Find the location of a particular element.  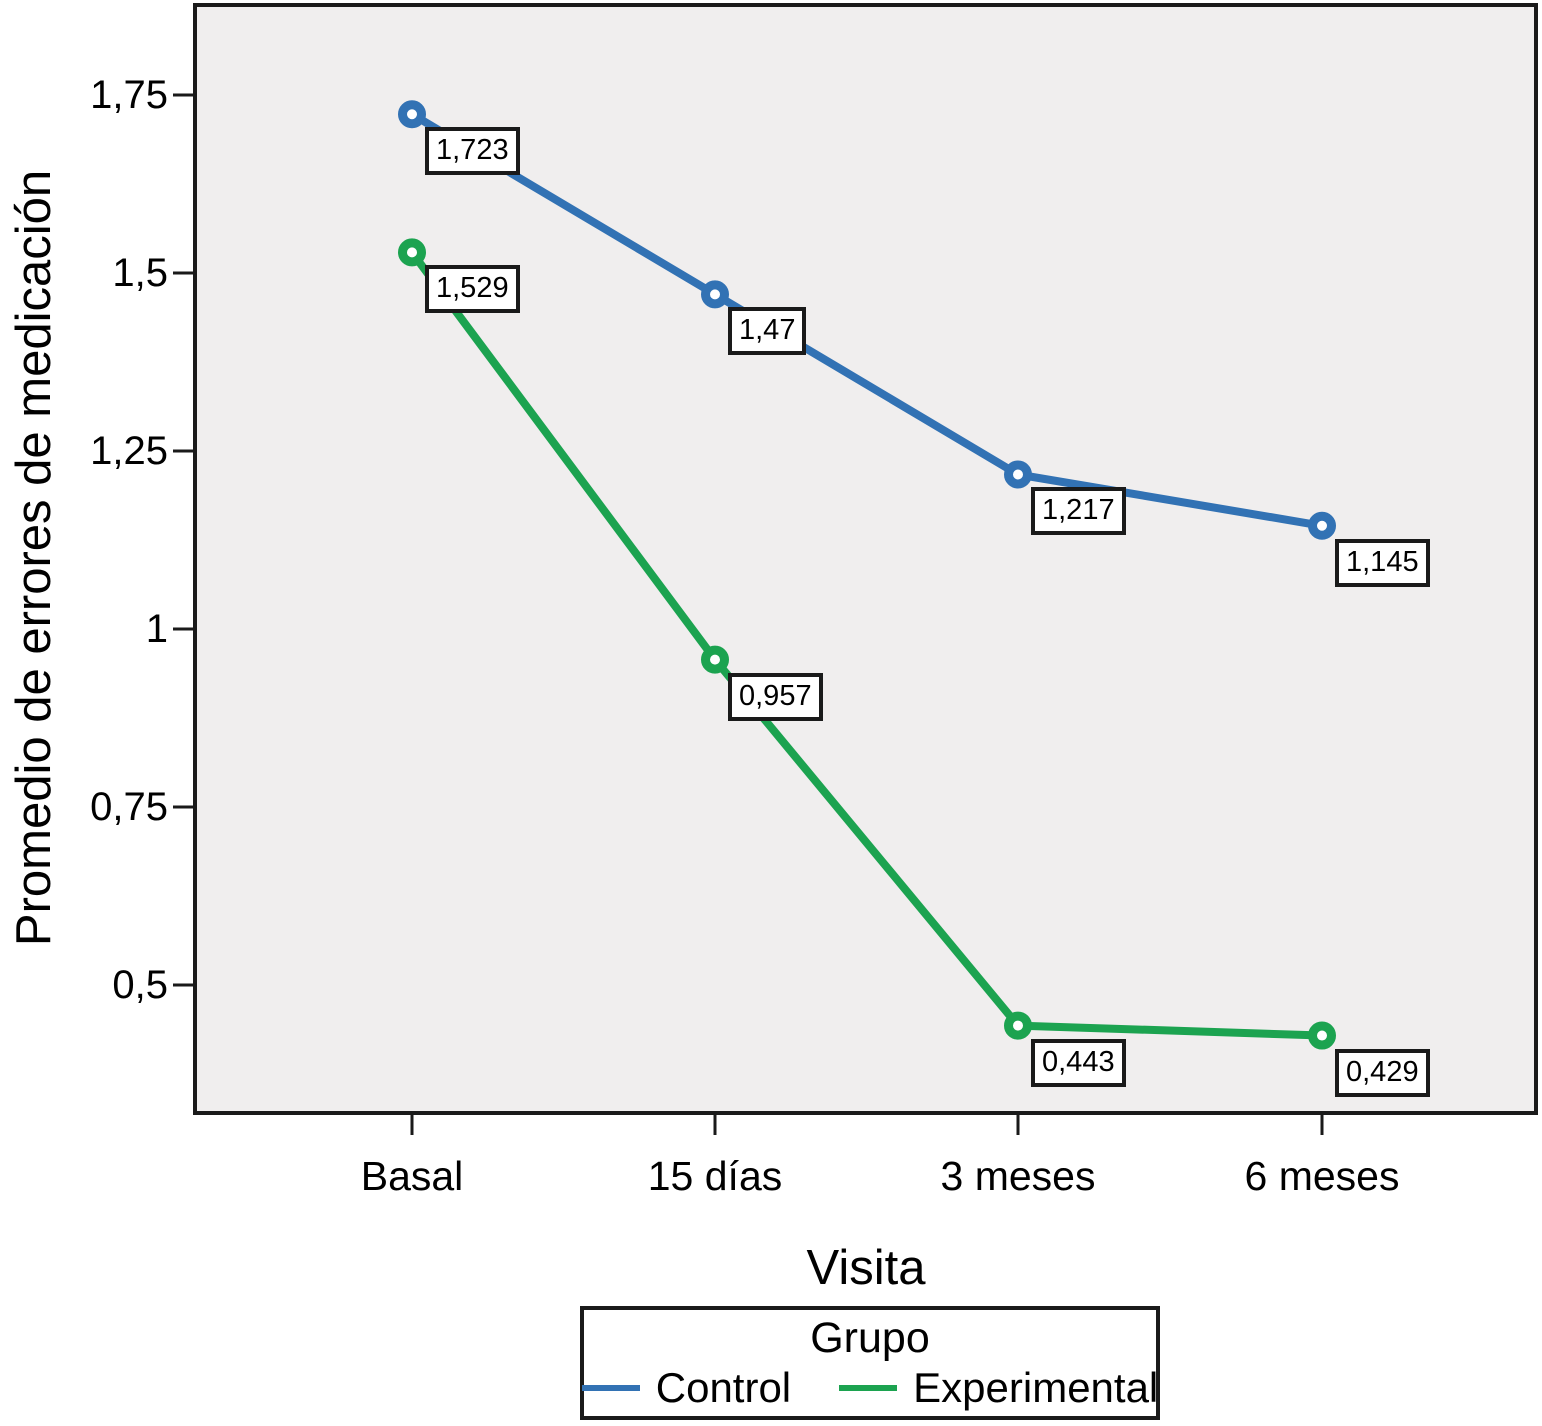

y-tick-label: 0,5 is located at coordinates (140, 985).